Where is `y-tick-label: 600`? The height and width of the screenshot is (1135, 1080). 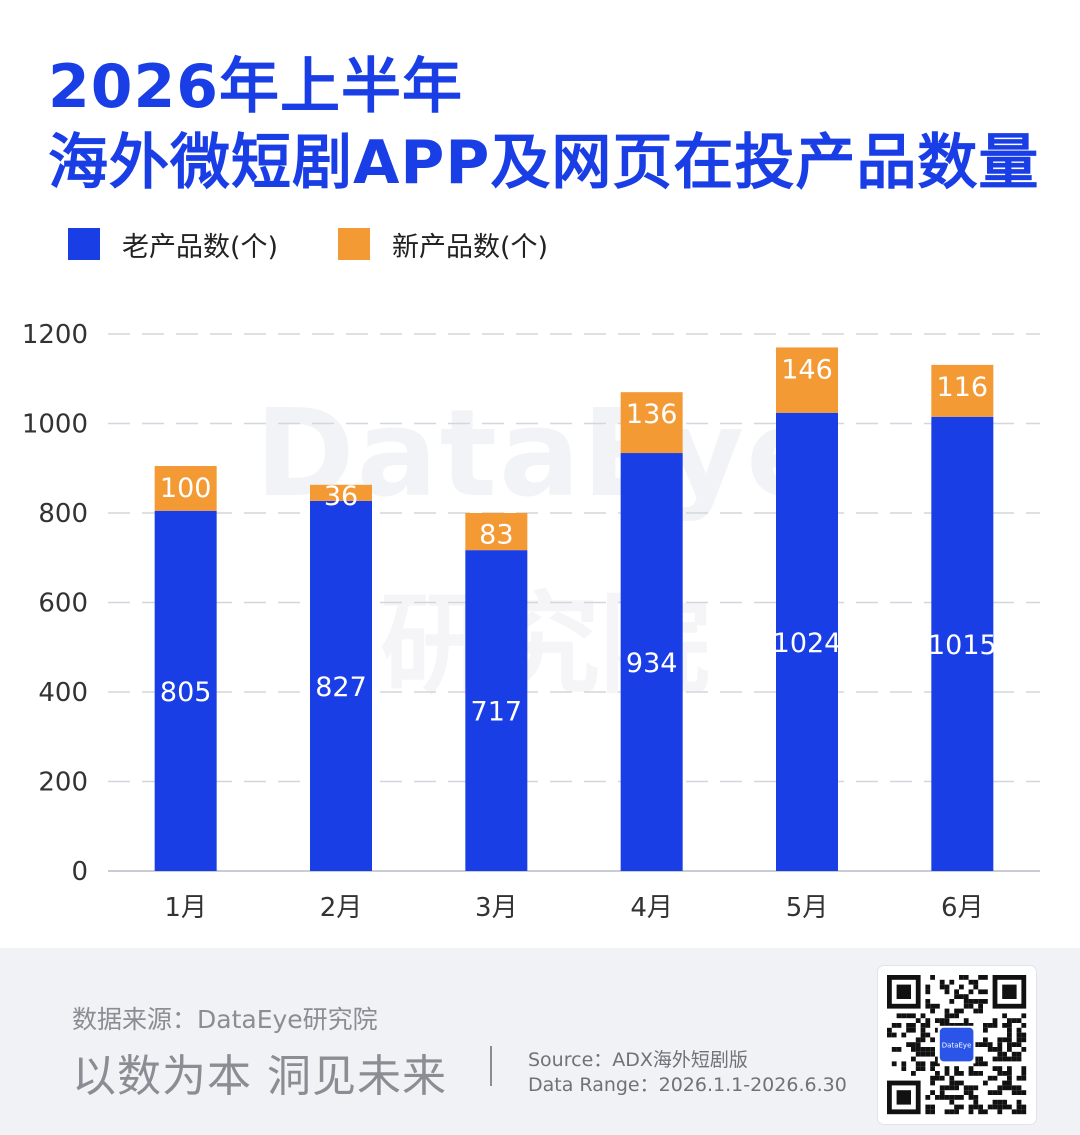 y-tick-label: 600 is located at coordinates (63, 604).